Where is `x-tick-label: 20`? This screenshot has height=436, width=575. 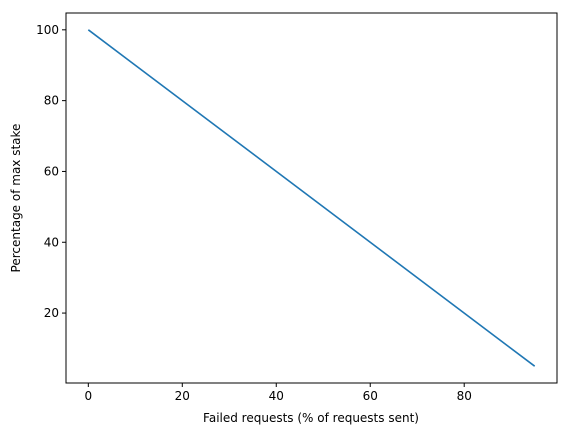
x-tick-label: 20 is located at coordinates (182, 396).